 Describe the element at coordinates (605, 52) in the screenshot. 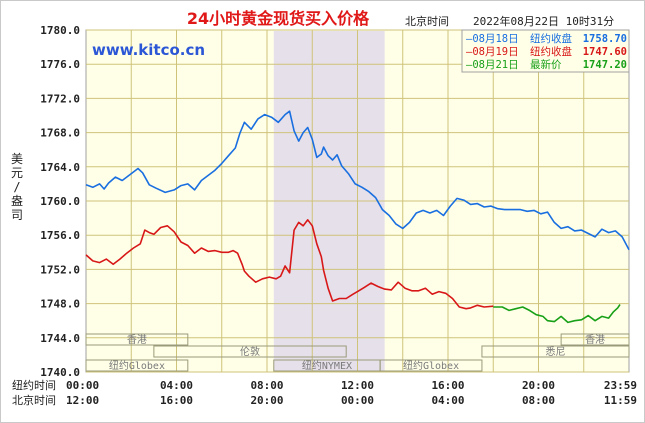

I see `legend-value: 1747.60` at that location.